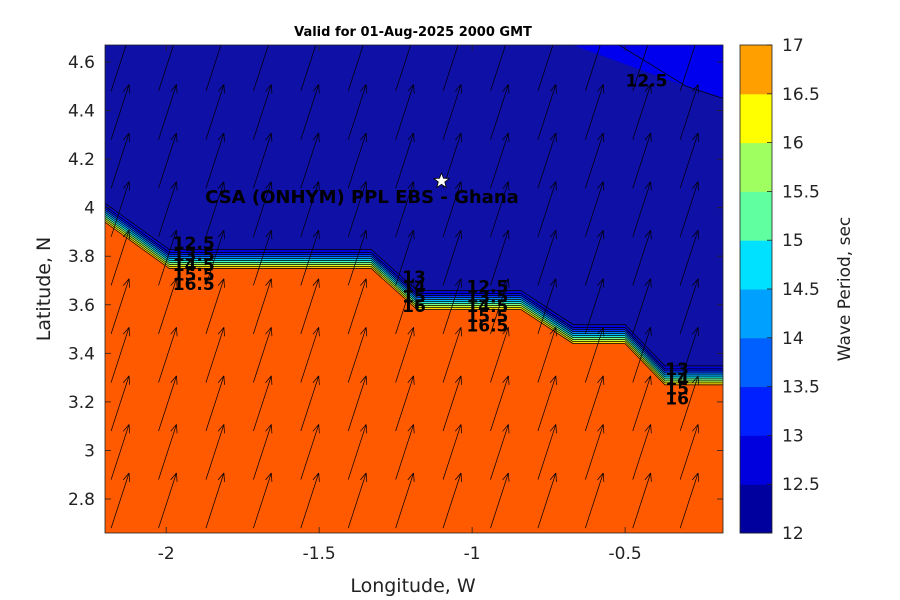  I want to click on contour-label: 13.5, so click(194, 256).